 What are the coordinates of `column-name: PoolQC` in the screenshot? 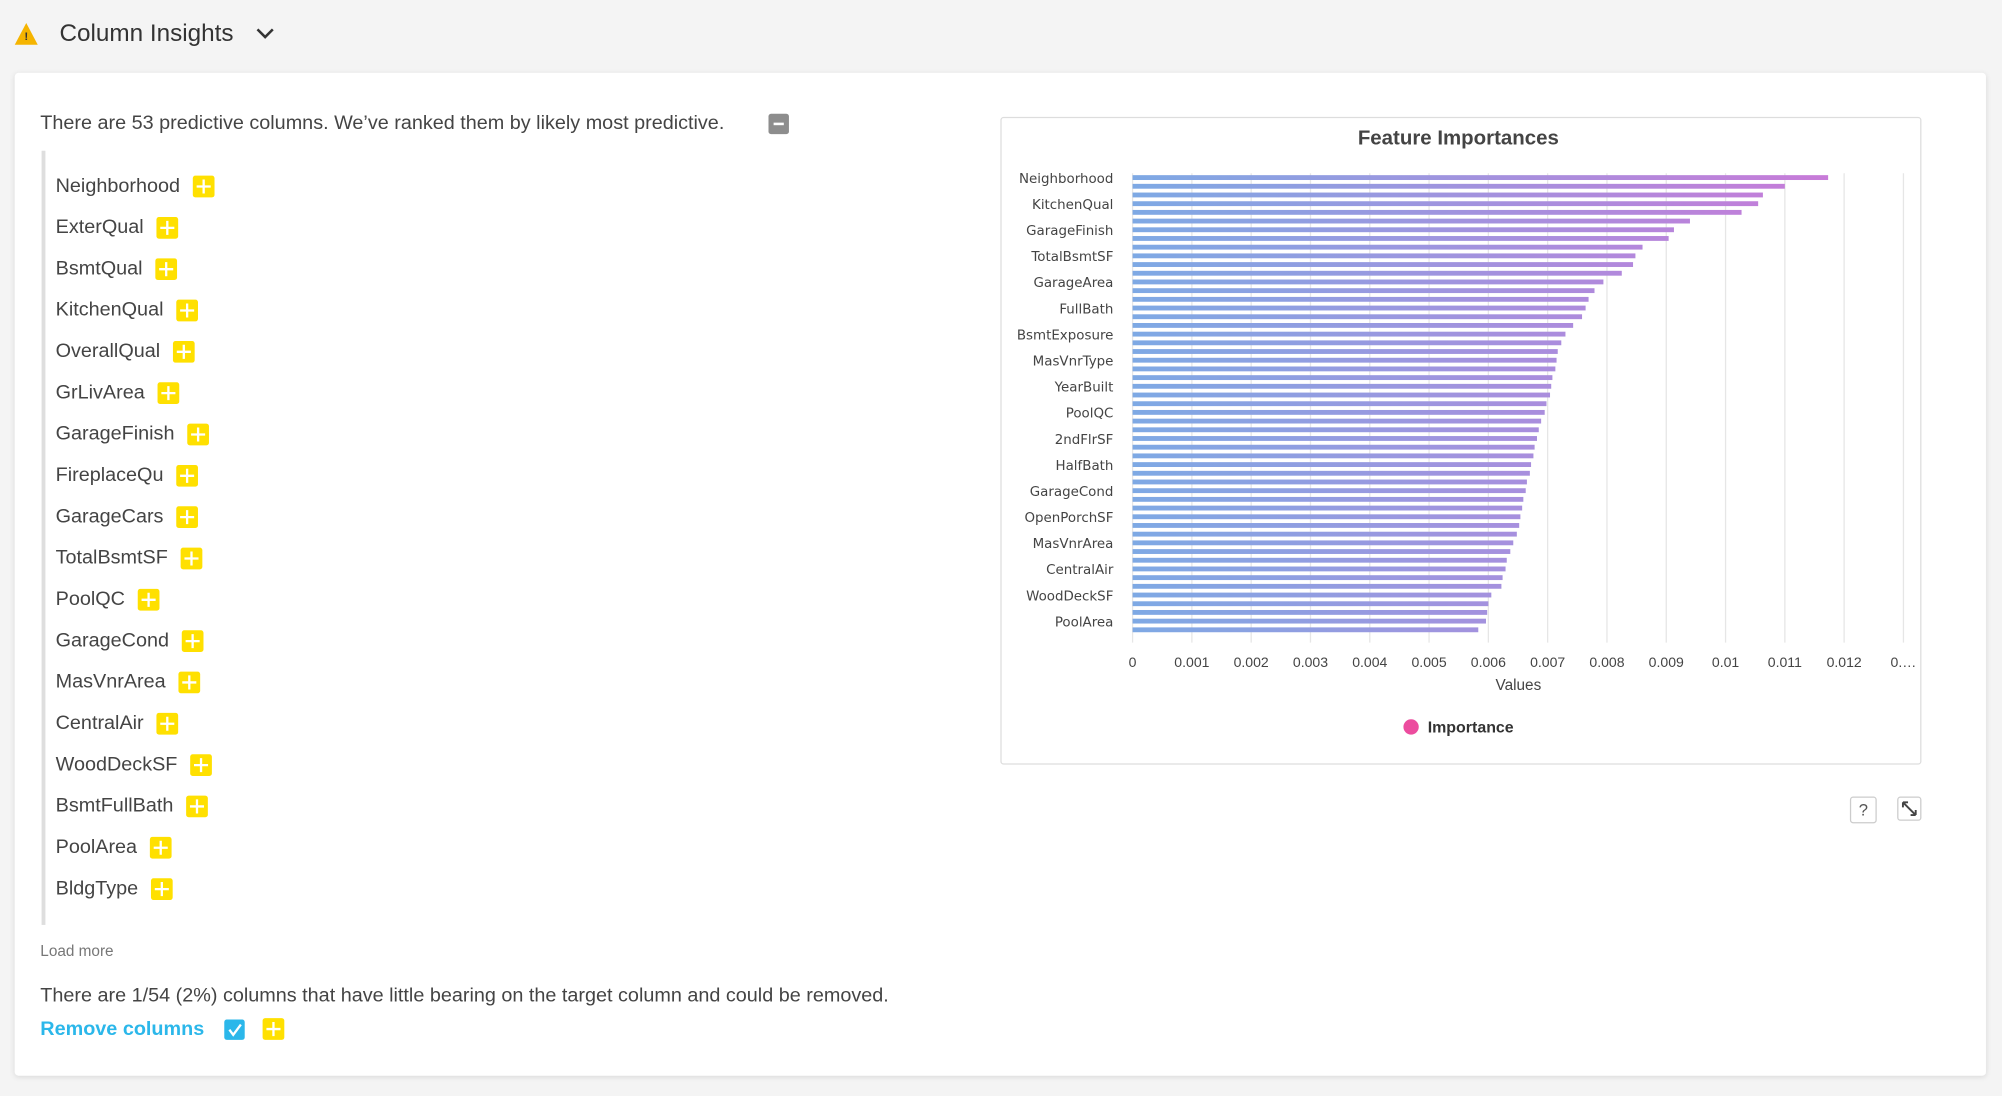 It's located at (90, 599).